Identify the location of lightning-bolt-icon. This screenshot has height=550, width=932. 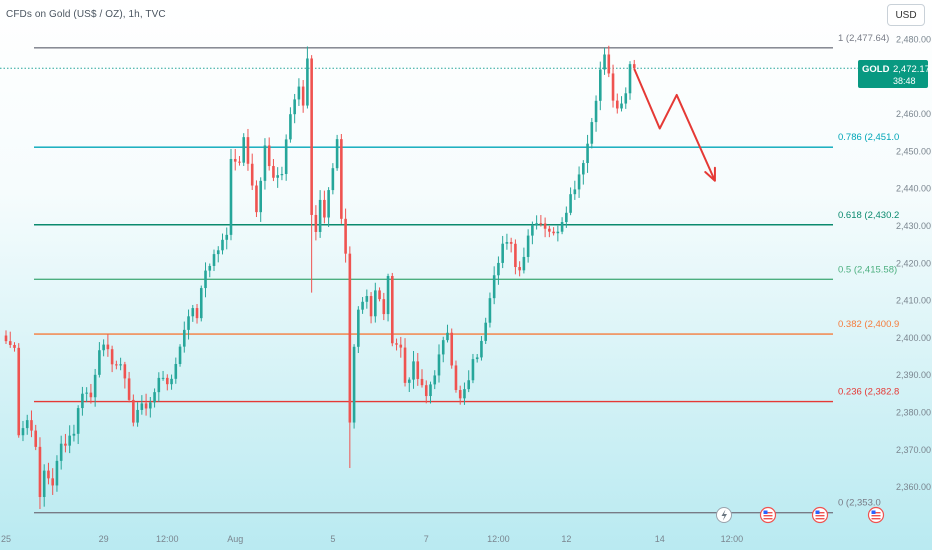
(724, 515).